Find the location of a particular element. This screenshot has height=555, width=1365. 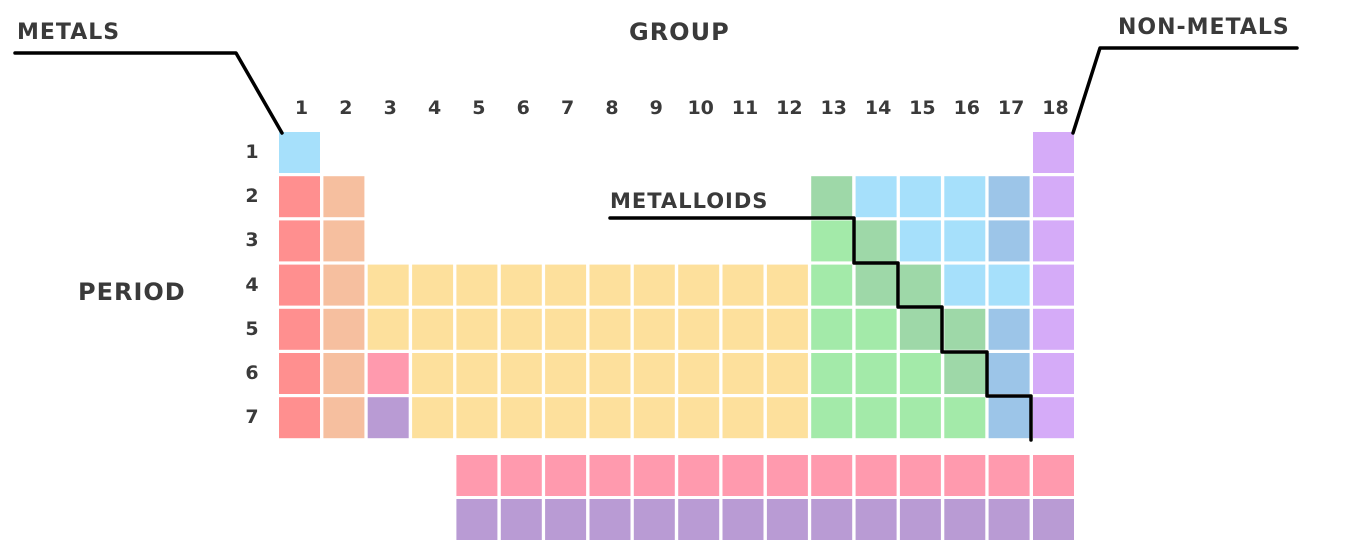

element-cell-p5-g12 is located at coordinates (787, 329).